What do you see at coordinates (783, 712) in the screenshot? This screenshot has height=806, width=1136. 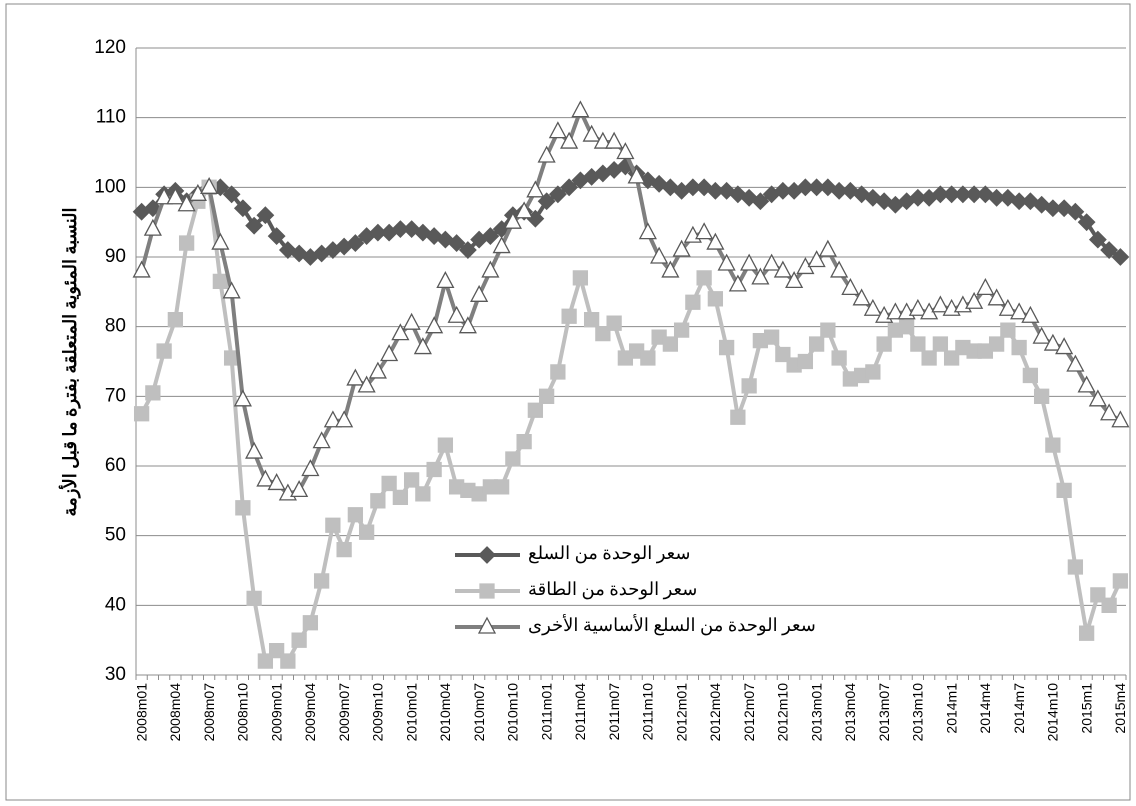 I see `x-tick-label: 2012m10` at bounding box center [783, 712].